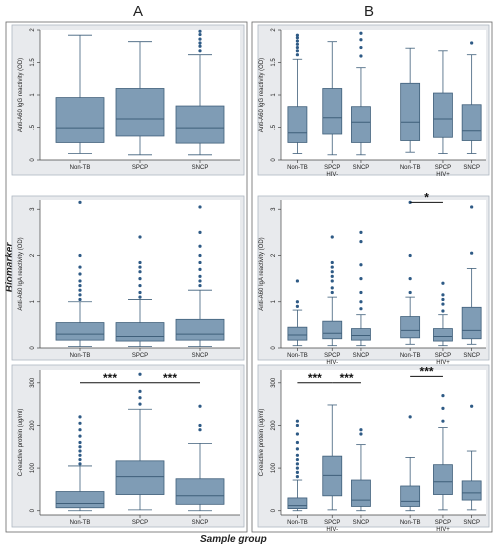 The image size is (495, 550). I want to click on y-axis-title: Anti-A60 IgA reactivity (OD), so click(21, 273).